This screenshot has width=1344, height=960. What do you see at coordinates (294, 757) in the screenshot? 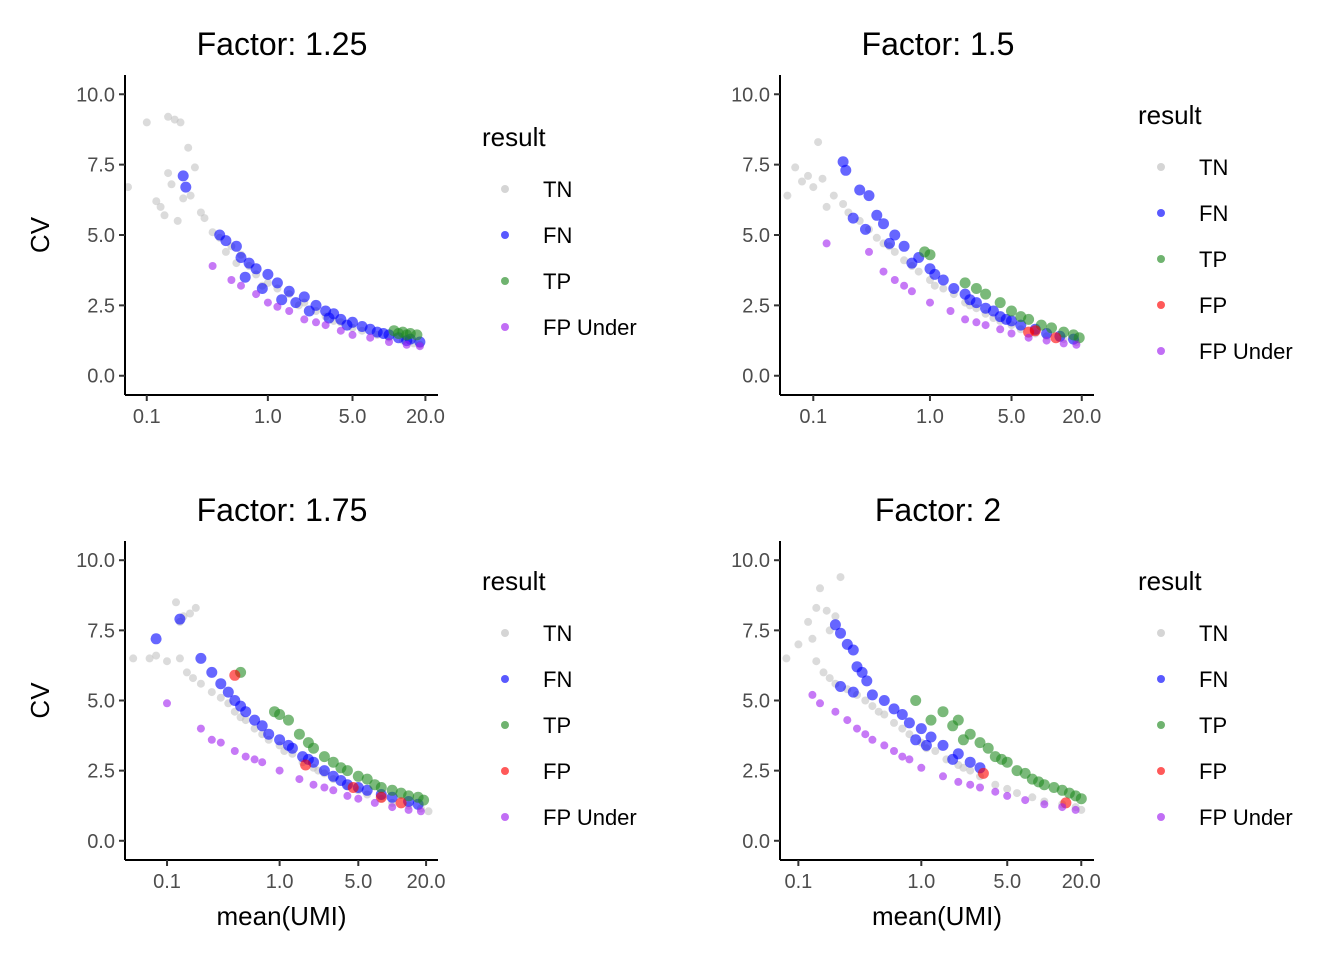
I see `series-fp-under` at bounding box center [294, 757].